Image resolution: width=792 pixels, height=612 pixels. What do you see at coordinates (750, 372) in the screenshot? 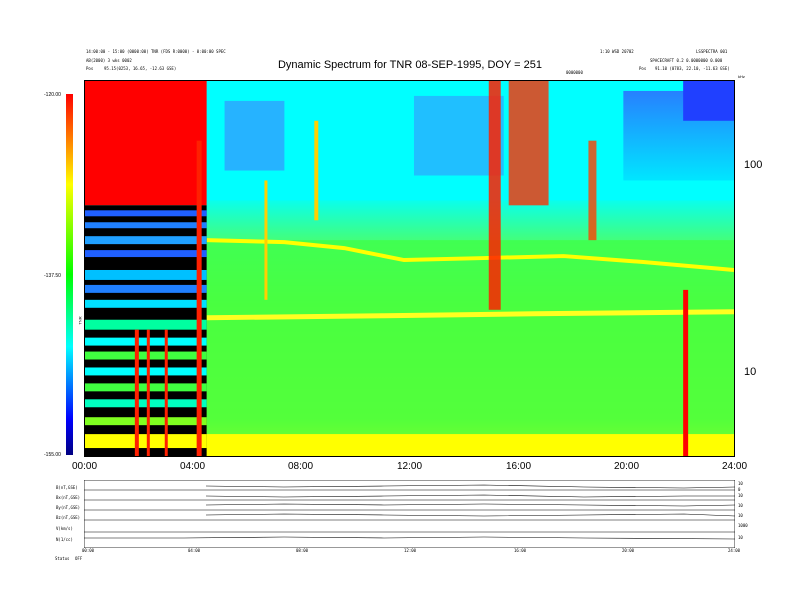
I see `y-tick-10: 10` at bounding box center [750, 372].